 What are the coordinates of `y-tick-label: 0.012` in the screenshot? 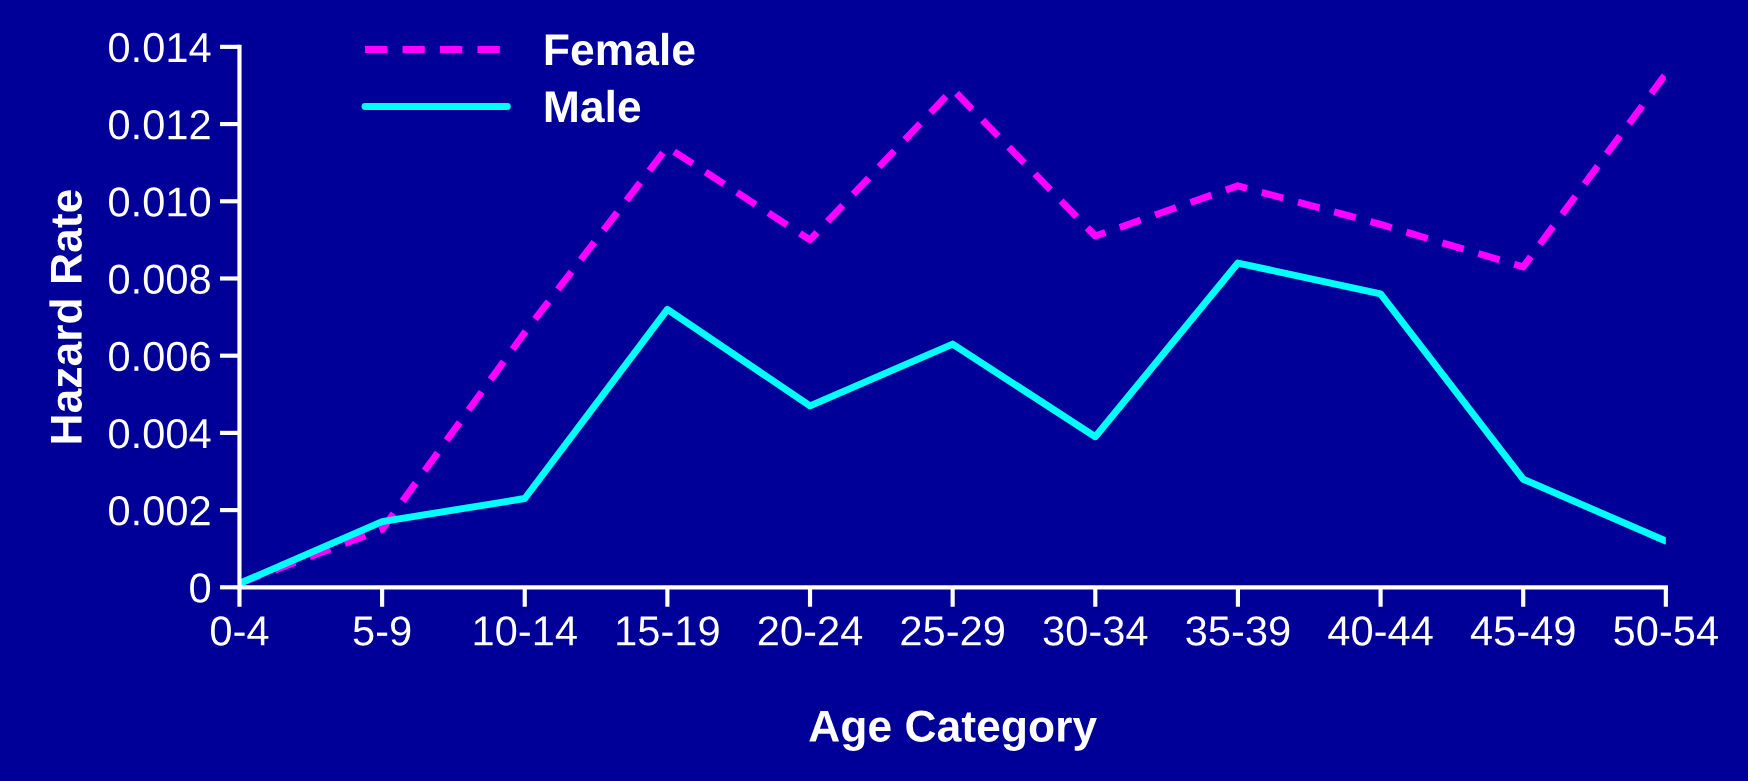 It's located at (159, 125).